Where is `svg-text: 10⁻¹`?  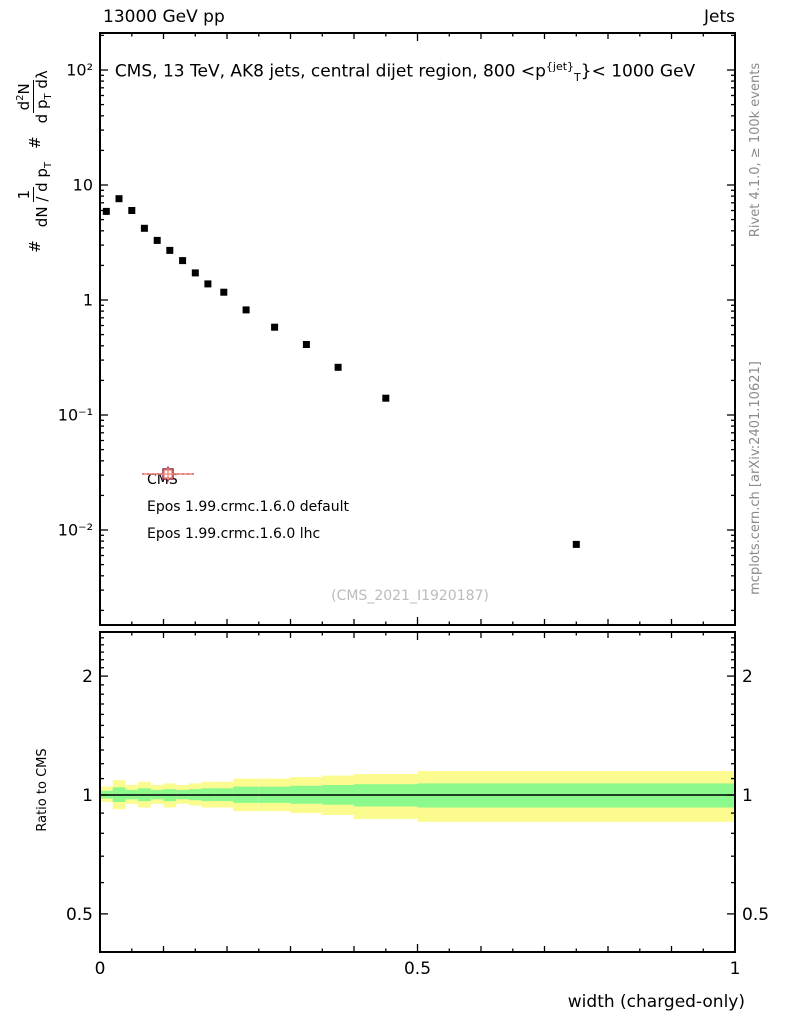 svg-text: 10⁻¹ is located at coordinates (75, 415).